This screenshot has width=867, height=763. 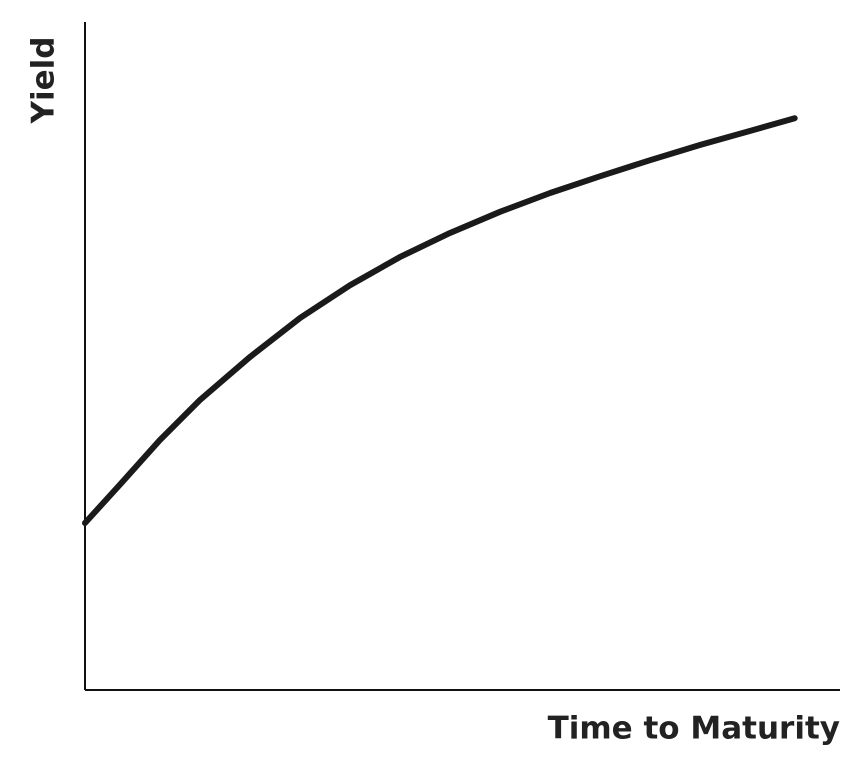 I want to click on y-axis-label: Yield, so click(x=44, y=81).